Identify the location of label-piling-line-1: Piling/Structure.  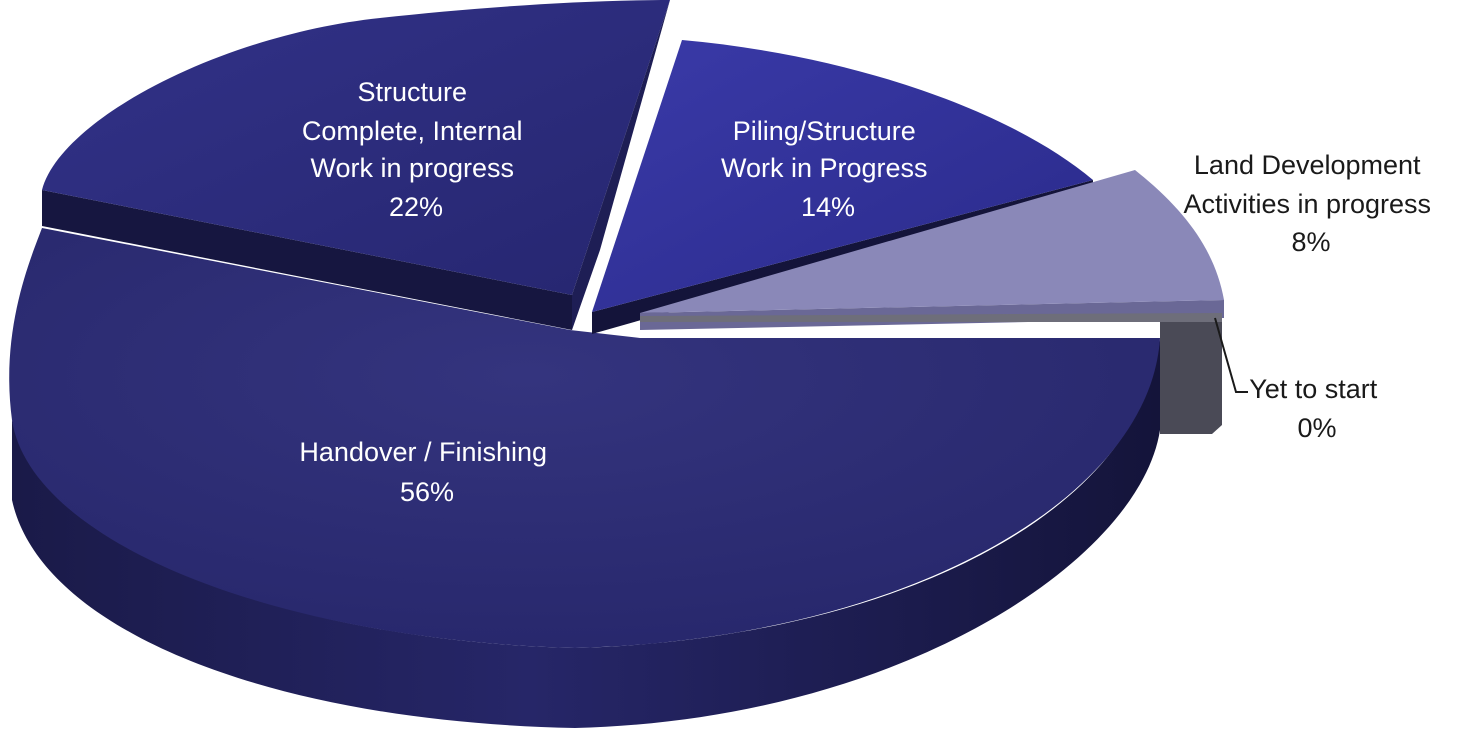
(824, 131).